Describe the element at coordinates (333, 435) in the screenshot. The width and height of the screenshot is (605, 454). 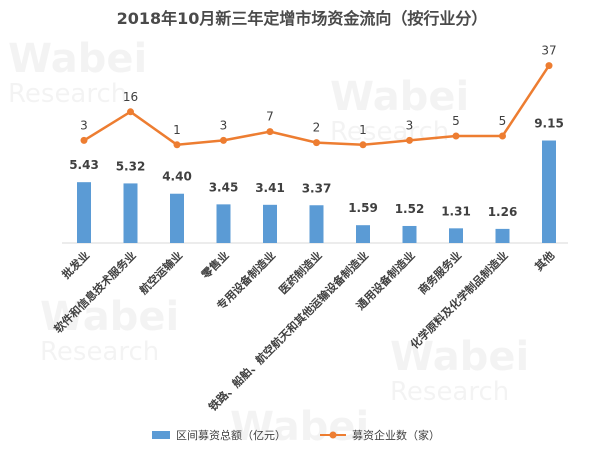
I see `legend-line-marker` at that location.